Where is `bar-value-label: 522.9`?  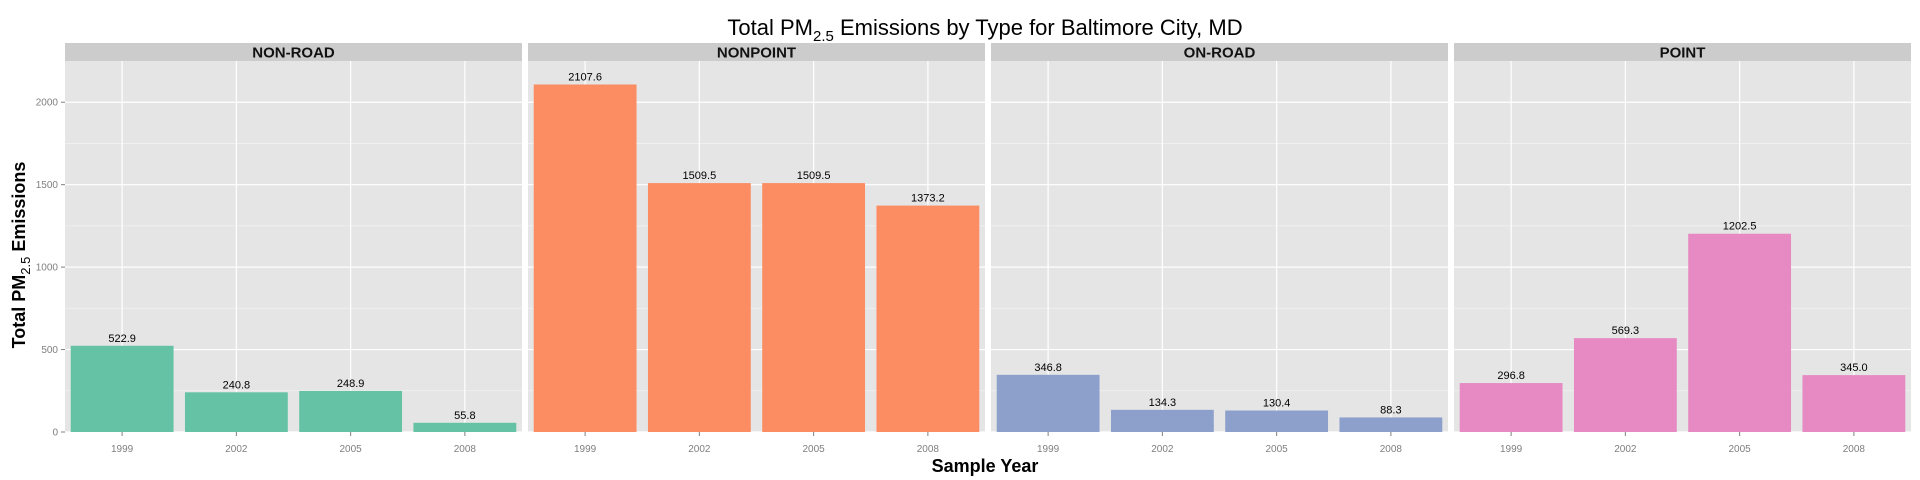 bar-value-label: 522.9 is located at coordinates (122, 339).